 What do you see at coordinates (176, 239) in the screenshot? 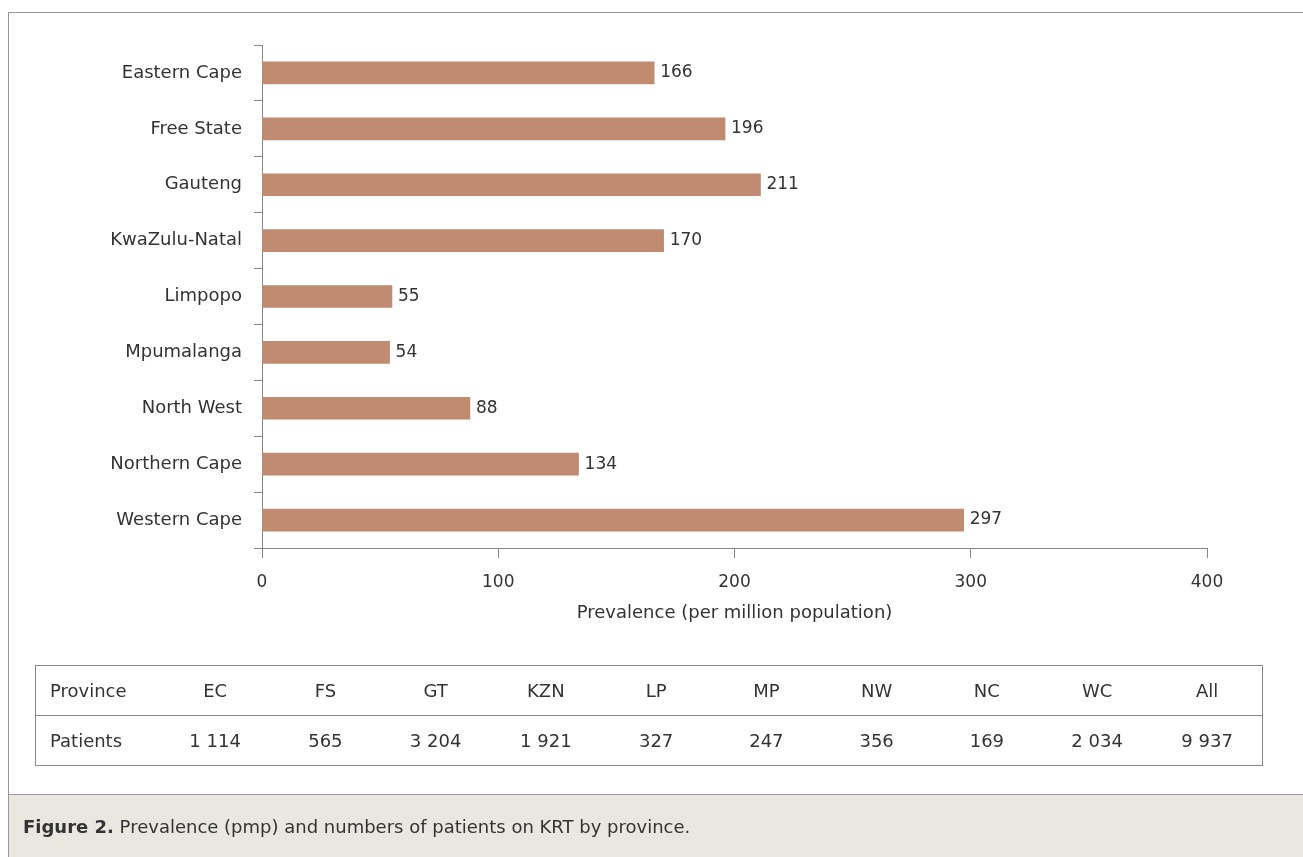
I see `y-tick-label: KwaZulu-Natal` at bounding box center [176, 239].